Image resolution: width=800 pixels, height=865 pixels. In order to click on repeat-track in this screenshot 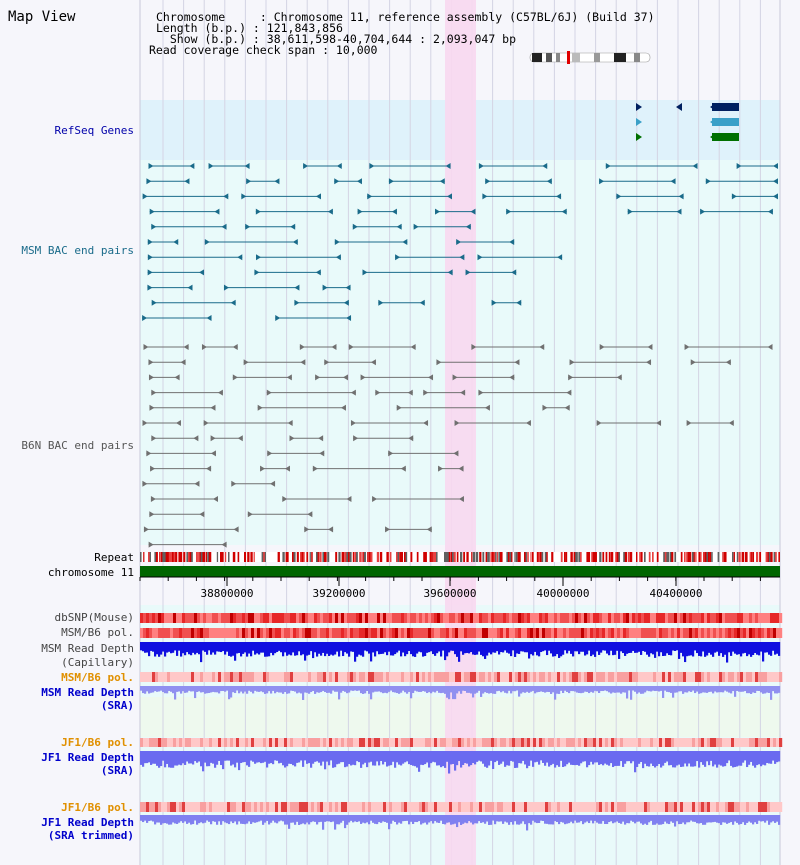, I will do `click(460, 557)`.